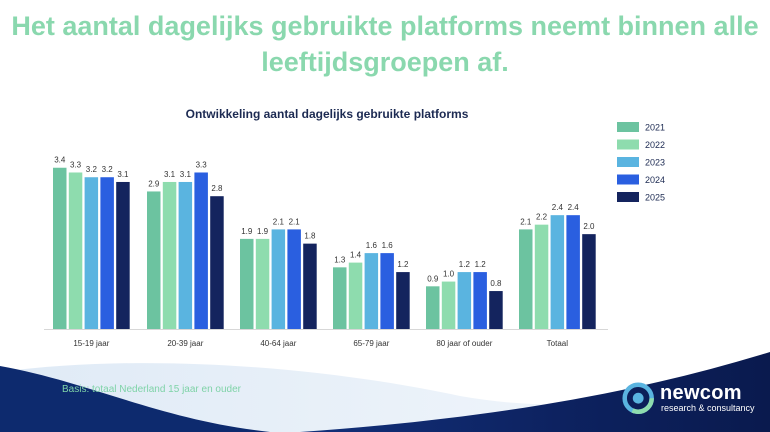  What do you see at coordinates (542, 217) in the screenshot?
I see `value-label: 2.2` at bounding box center [542, 217].